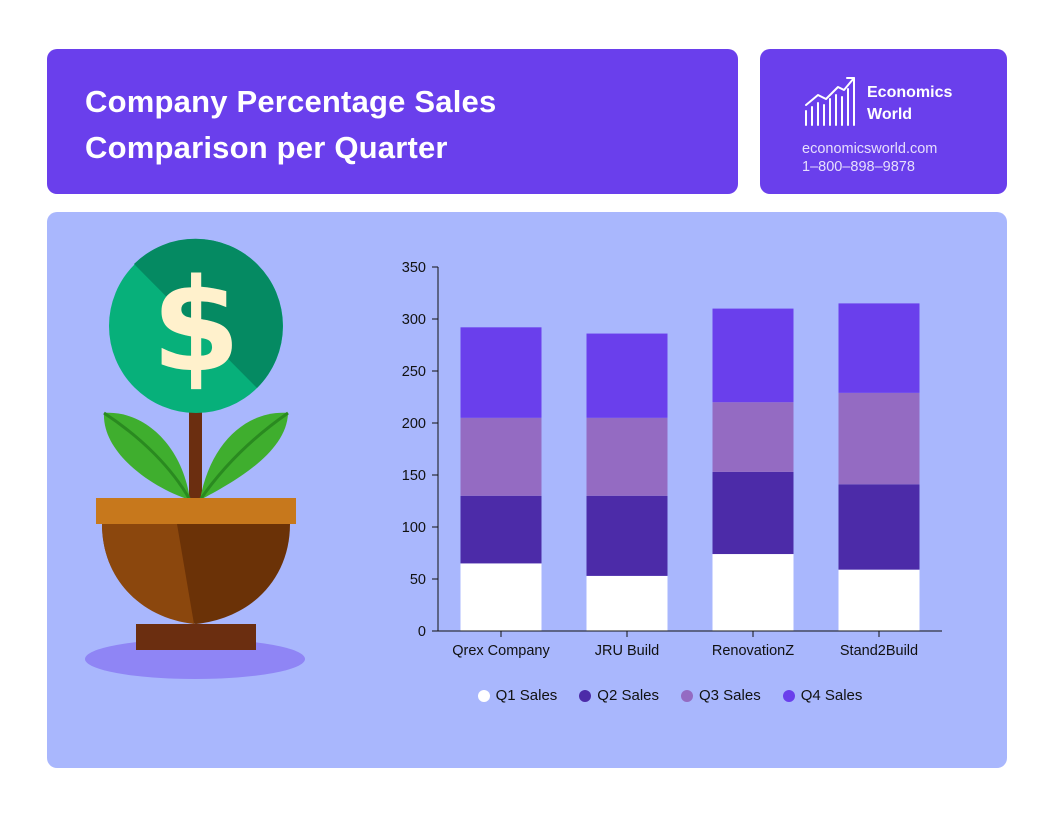  Describe the element at coordinates (879, 651) in the screenshot. I see `x-tick-label: Stand2Build` at that location.